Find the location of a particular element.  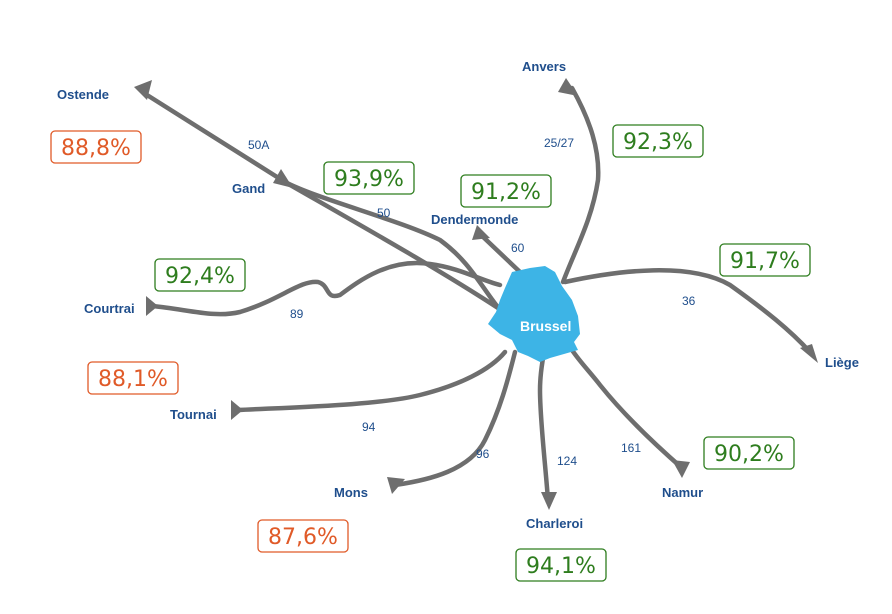

pct-value-ostende: 88,8% is located at coordinates (96, 148).